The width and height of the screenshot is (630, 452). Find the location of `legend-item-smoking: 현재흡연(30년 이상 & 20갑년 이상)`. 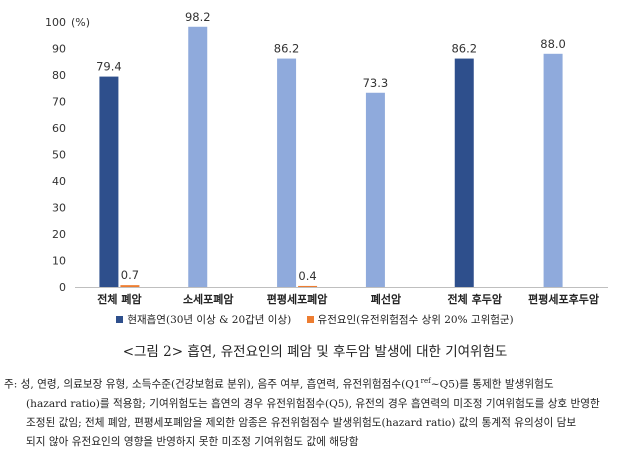

legend-item-smoking: 현재흡연(30년 이상 & 20갑년 이상) is located at coordinates (203, 319).